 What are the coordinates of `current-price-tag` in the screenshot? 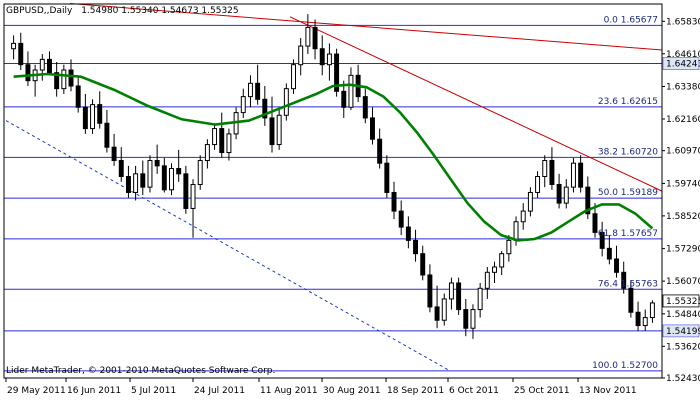 It's located at (681, 301).